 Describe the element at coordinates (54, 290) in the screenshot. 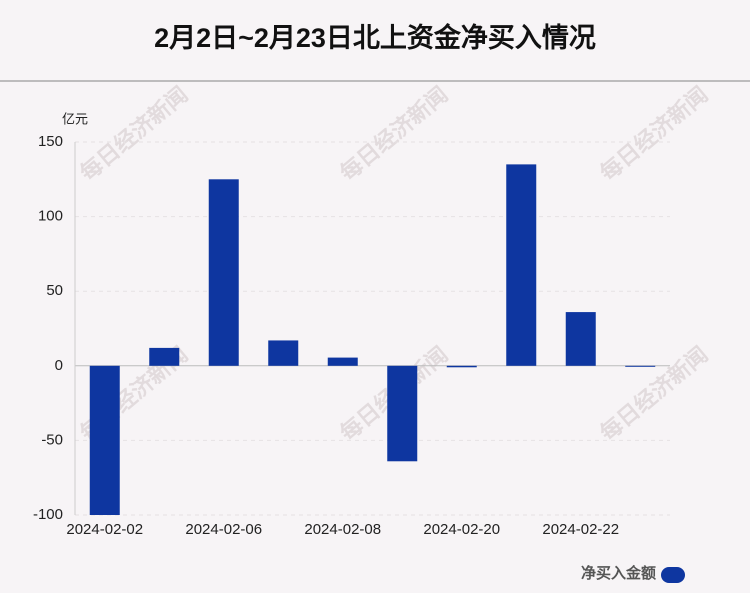

I see `y-tick-label: 50` at that location.